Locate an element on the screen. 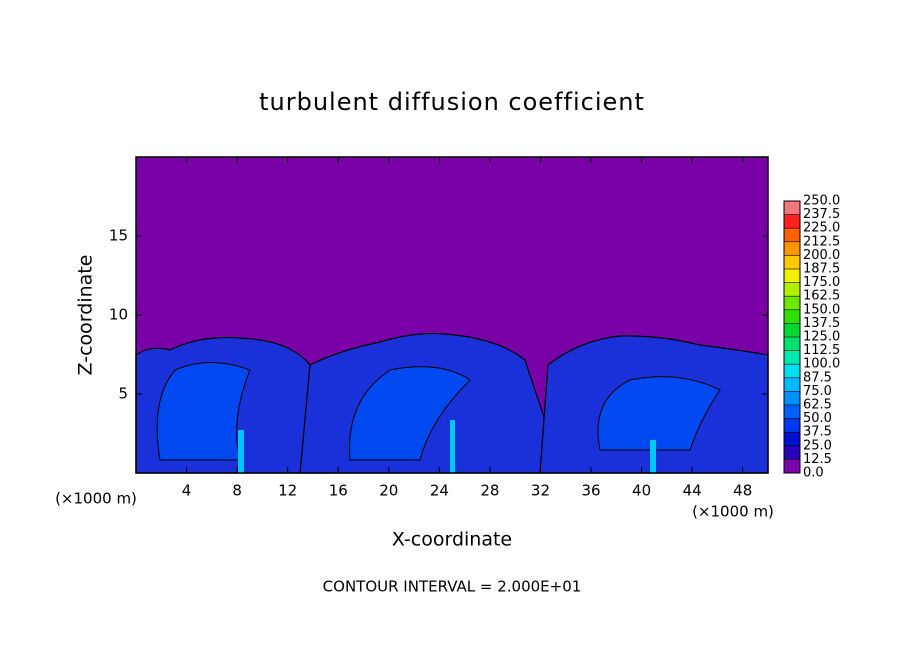 Image resolution: width=904 pixels, height=654 pixels. x-tick-label: 28 is located at coordinates (489, 491).